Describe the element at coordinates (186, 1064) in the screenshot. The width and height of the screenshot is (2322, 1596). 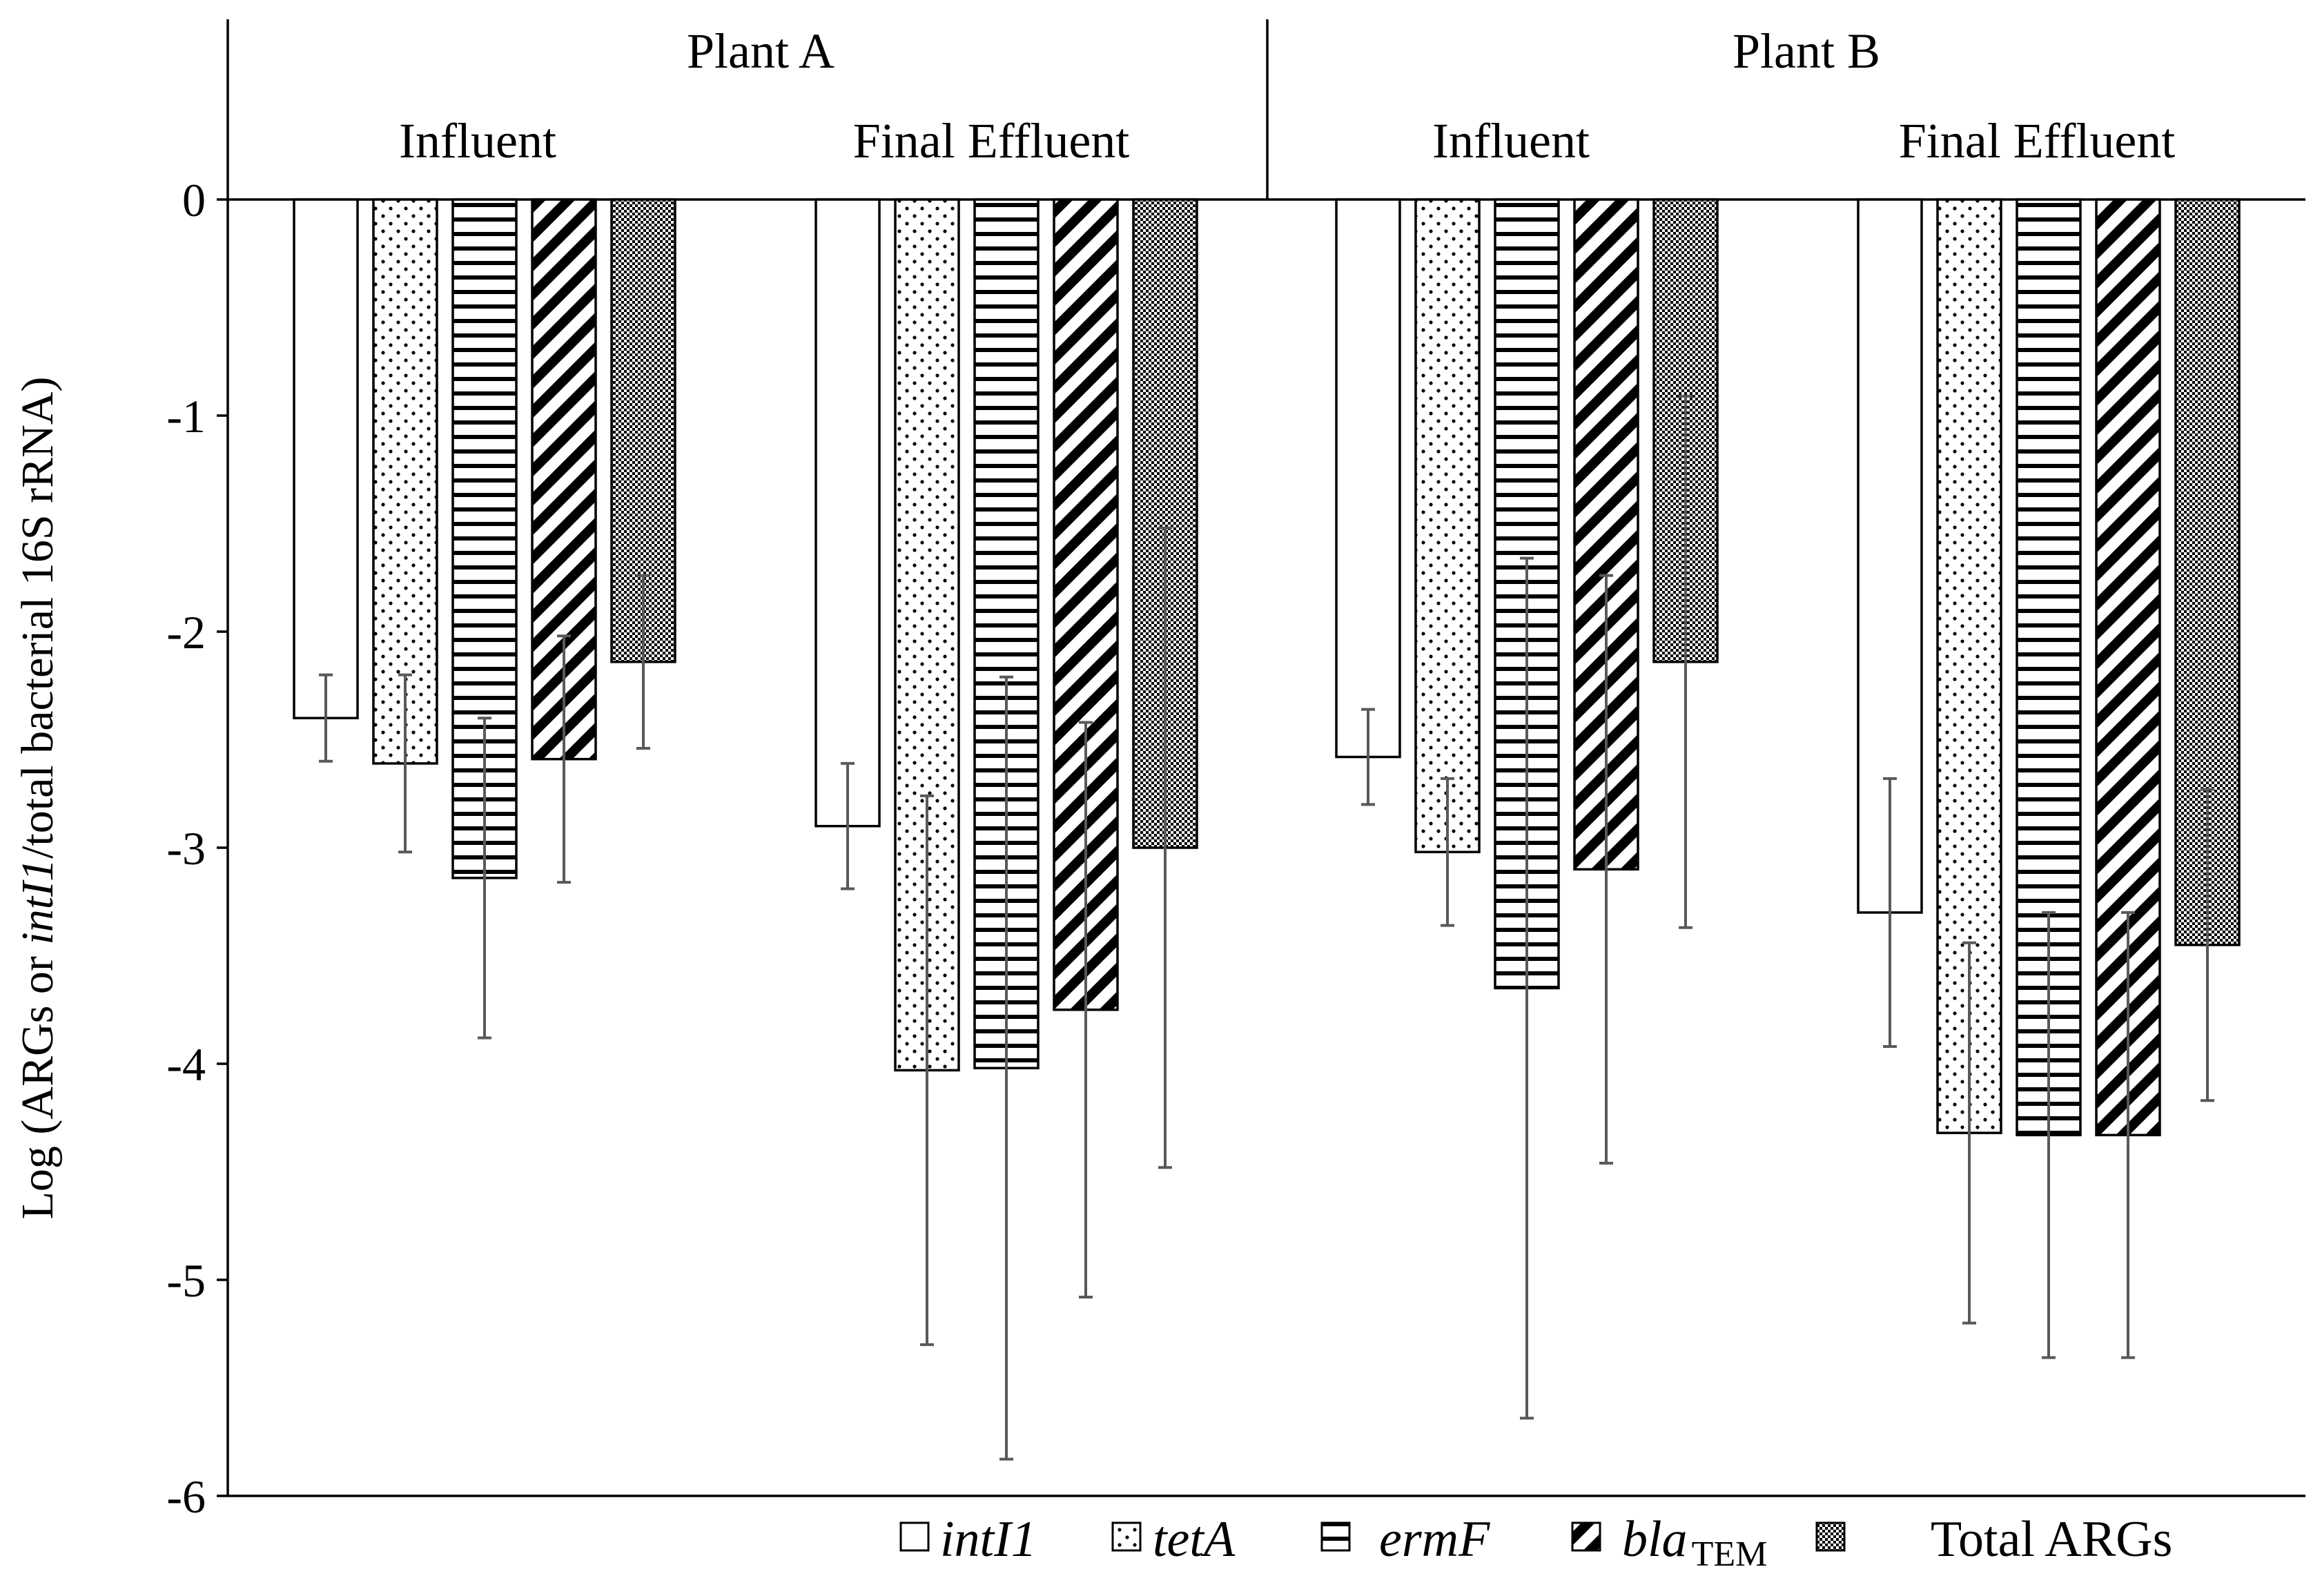
I see `y-tick-label: -4` at that location.